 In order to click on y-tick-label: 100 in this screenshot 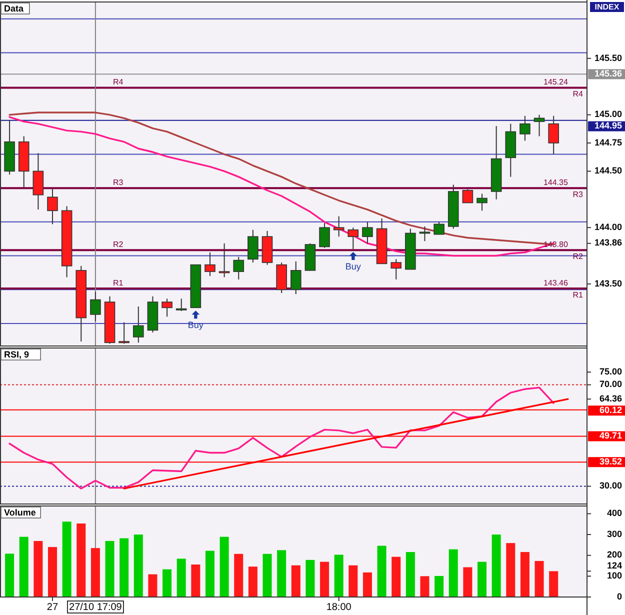, I will do `click(614, 575)`.